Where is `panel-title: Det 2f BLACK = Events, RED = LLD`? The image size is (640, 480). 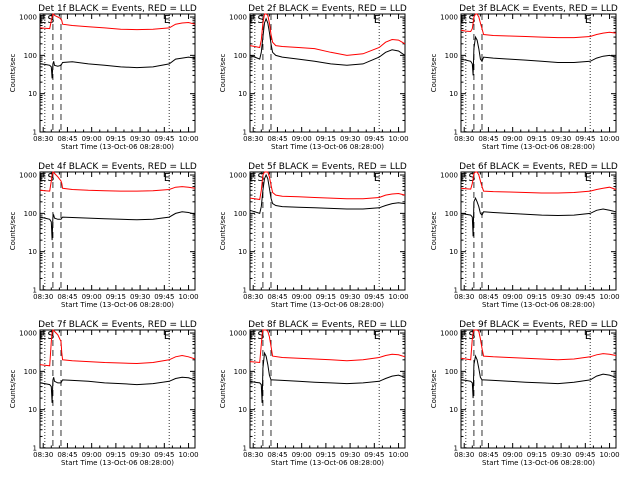
panel-title: Det 2f BLACK = Events, RED = LLD is located at coordinates (327, 9).